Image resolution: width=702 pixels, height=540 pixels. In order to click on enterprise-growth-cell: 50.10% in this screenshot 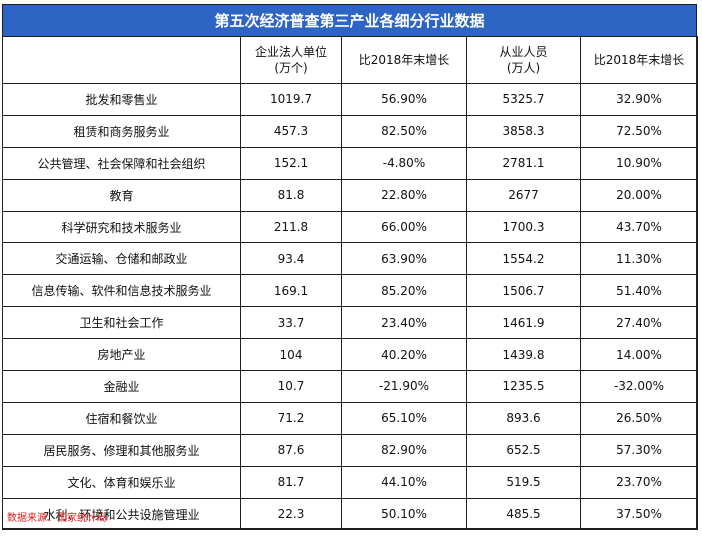, I will do `click(404, 514)`.